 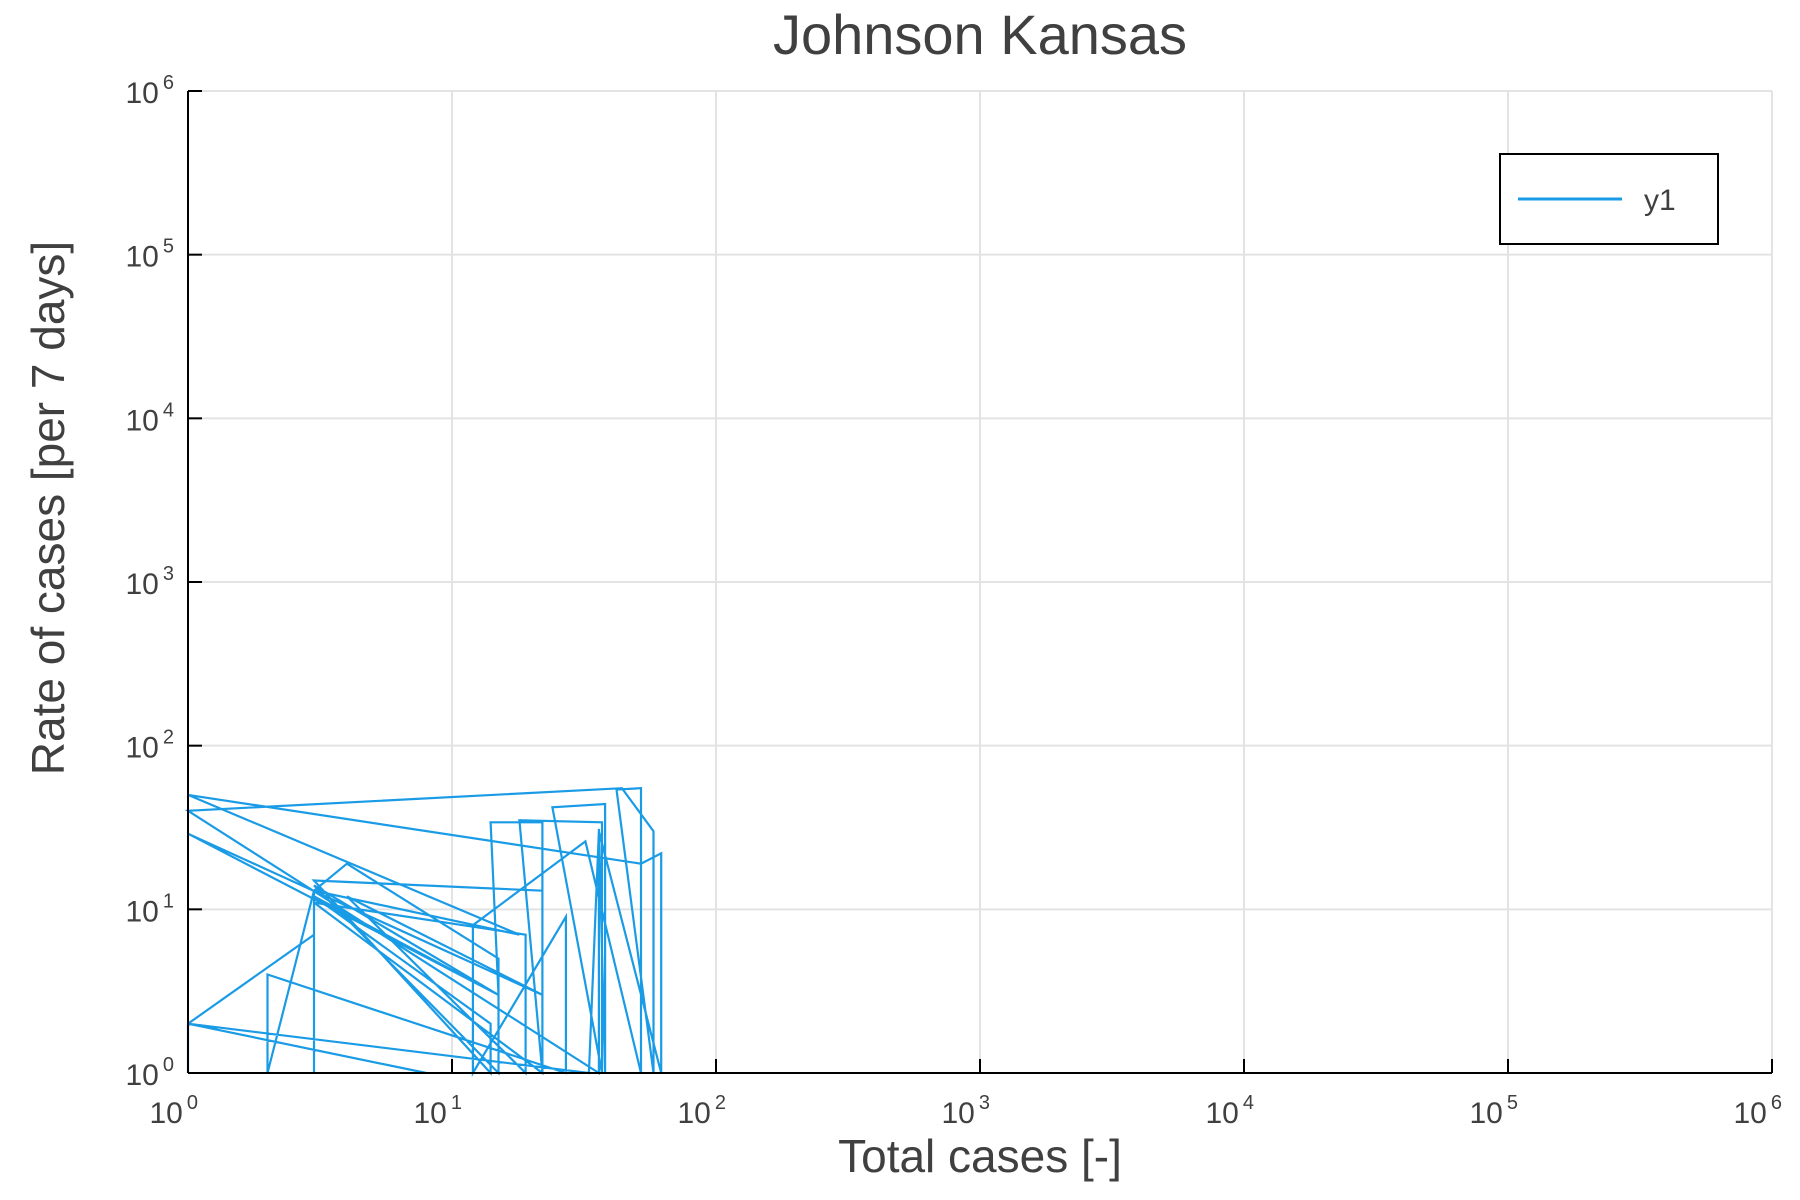 What do you see at coordinates (1660, 200) in the screenshot?
I see `legend-label-y1: y1` at bounding box center [1660, 200].